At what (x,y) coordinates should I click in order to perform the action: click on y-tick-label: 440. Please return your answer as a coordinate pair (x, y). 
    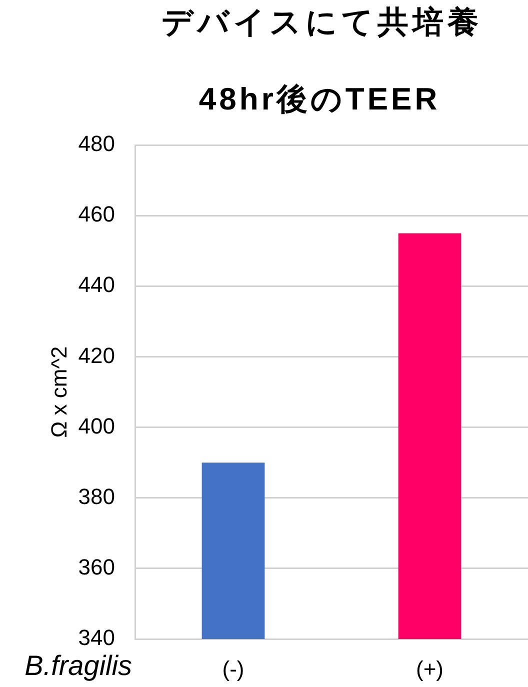
    Looking at the image, I should click on (96, 285).